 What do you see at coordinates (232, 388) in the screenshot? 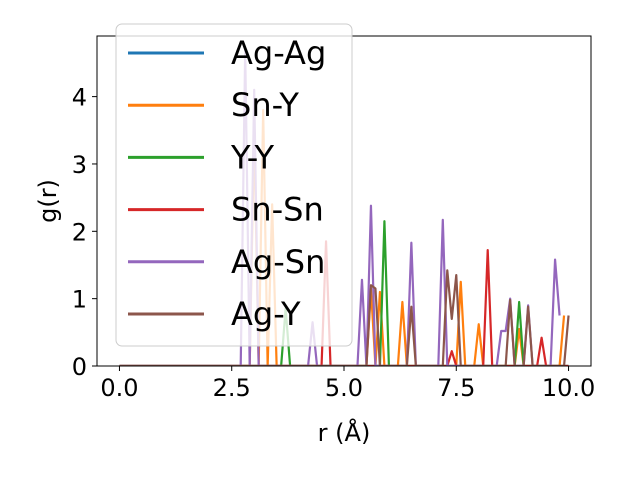
I see `x-tick-label: 2.5` at bounding box center [232, 388].